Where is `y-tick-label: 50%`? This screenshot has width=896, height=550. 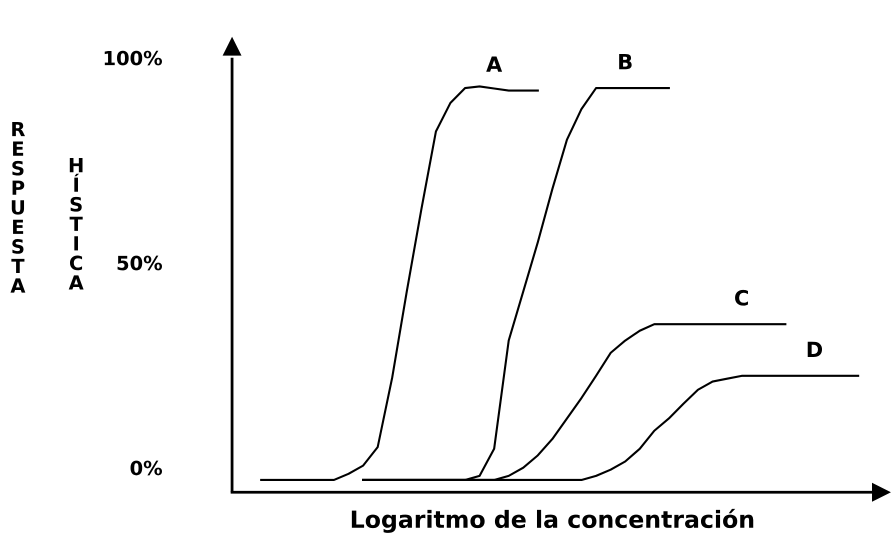
y-tick-label: 50% is located at coordinates (140, 263).